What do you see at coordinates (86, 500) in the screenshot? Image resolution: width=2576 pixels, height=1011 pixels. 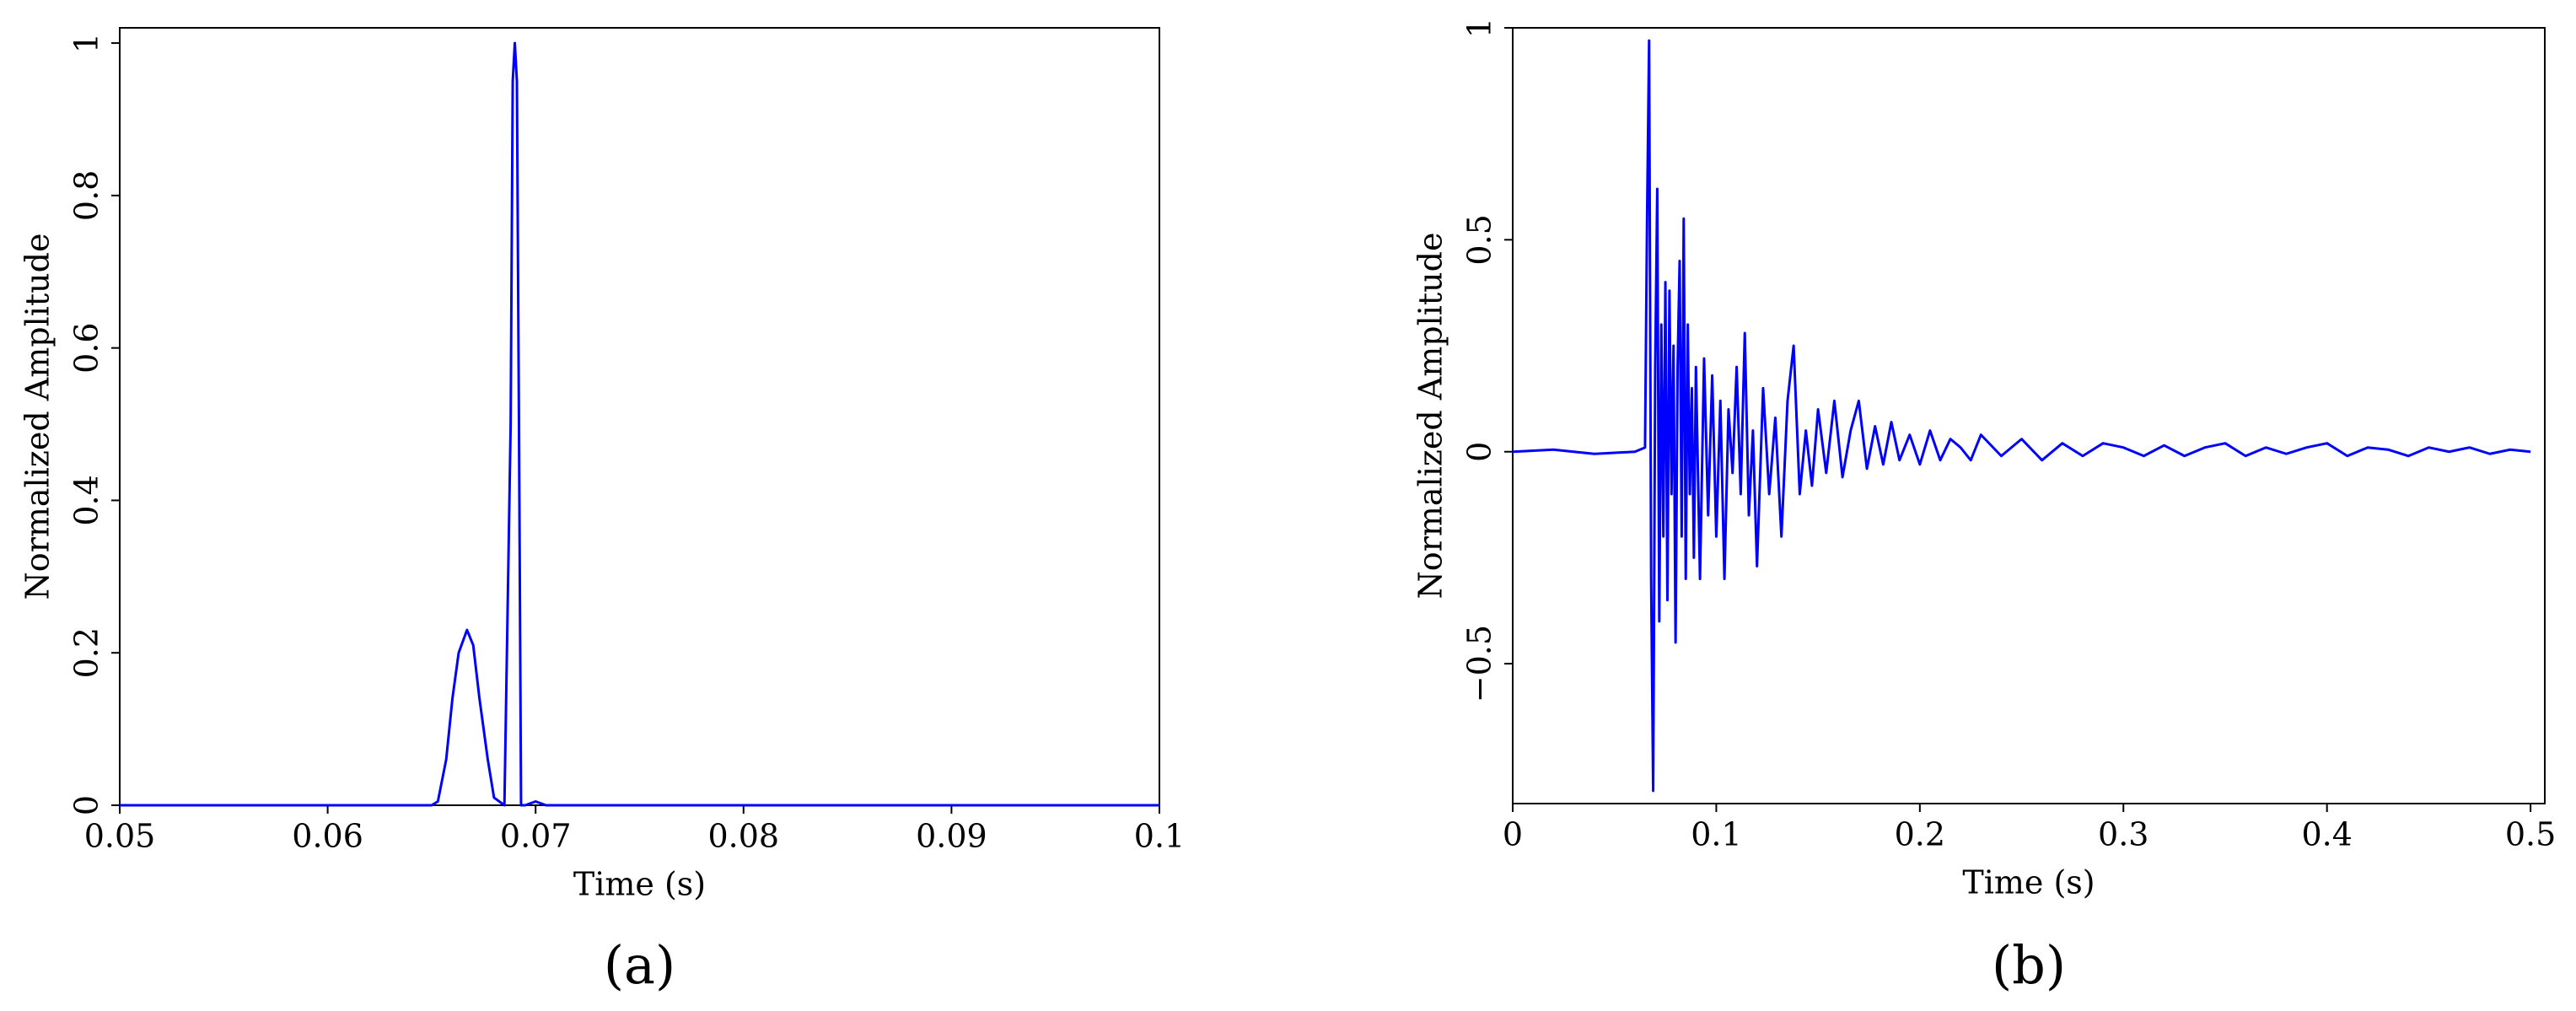 I see `y-tick-label: 0.4` at bounding box center [86, 500].